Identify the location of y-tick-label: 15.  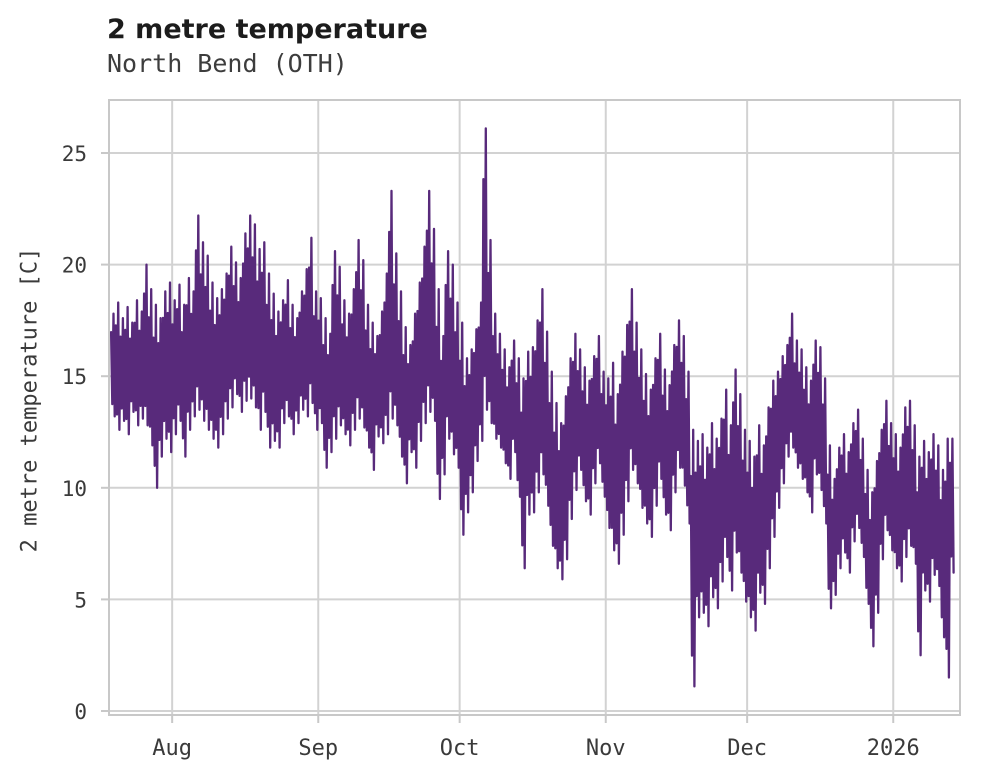
(74, 377).